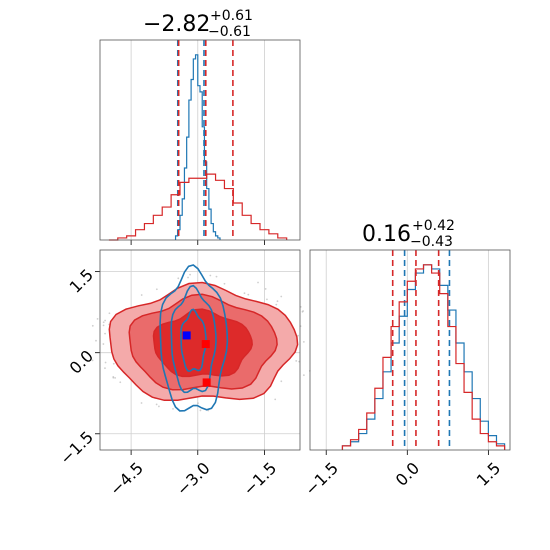 This screenshot has height=550, width=550. Describe the element at coordinates (231, 16) in the screenshot. I see `title-param1-plus: +0.61` at that location.